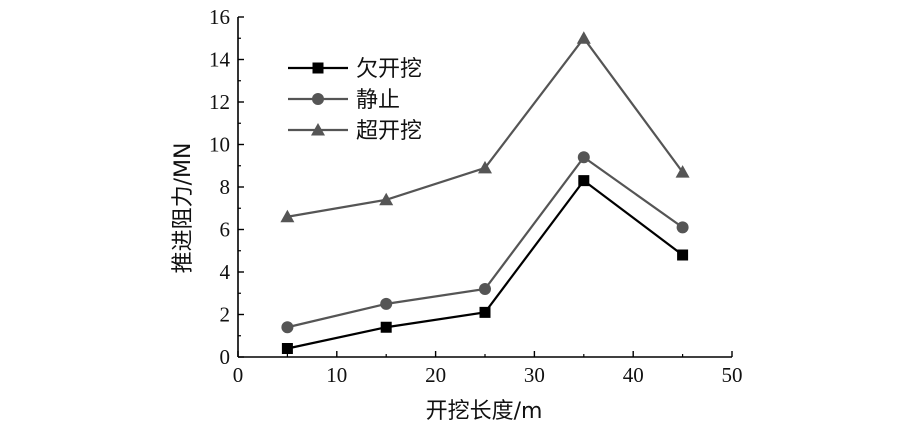 The height and width of the screenshot is (429, 900). I want to click on legend-label: 欠开挖, so click(389, 69).